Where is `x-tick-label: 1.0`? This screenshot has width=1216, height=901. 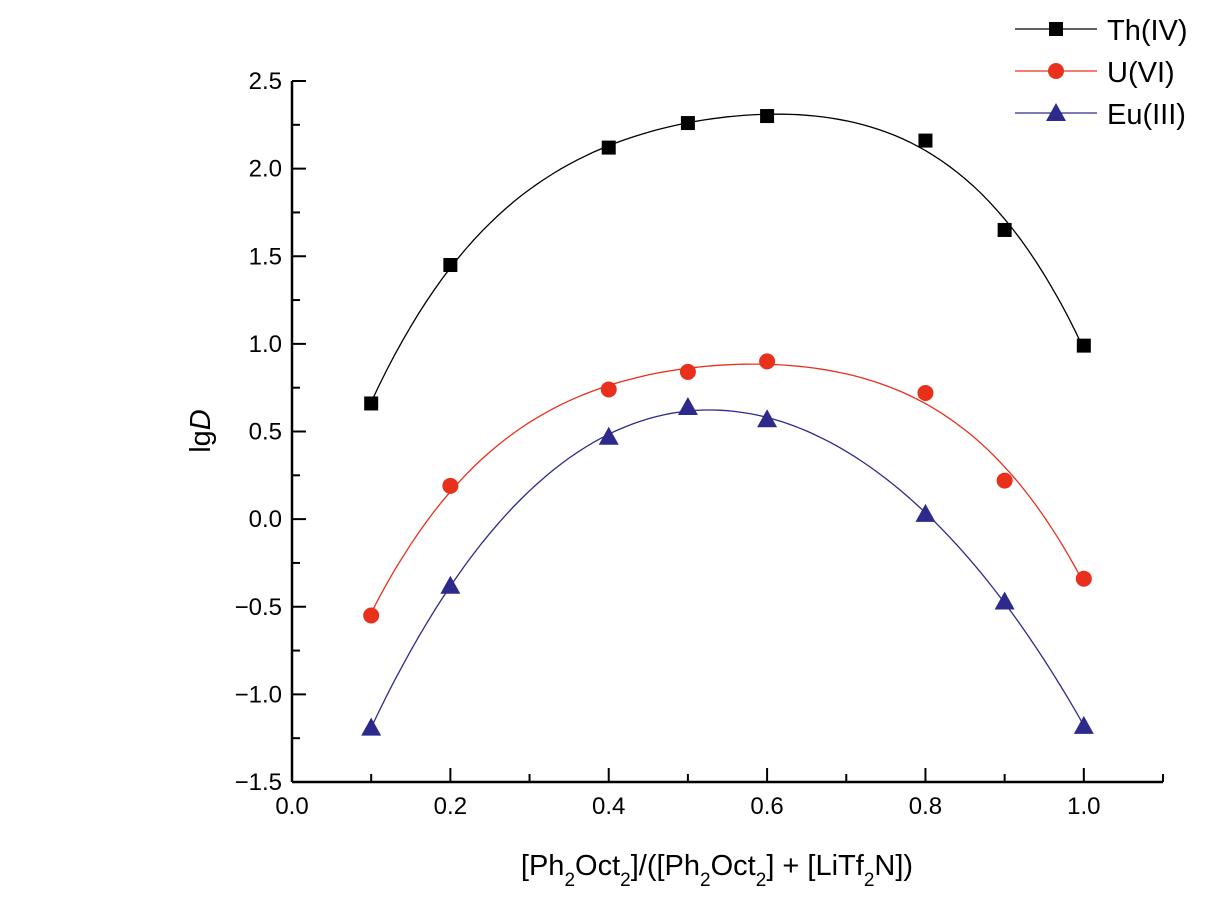
x-tick-label: 1.0 is located at coordinates (1083, 806).